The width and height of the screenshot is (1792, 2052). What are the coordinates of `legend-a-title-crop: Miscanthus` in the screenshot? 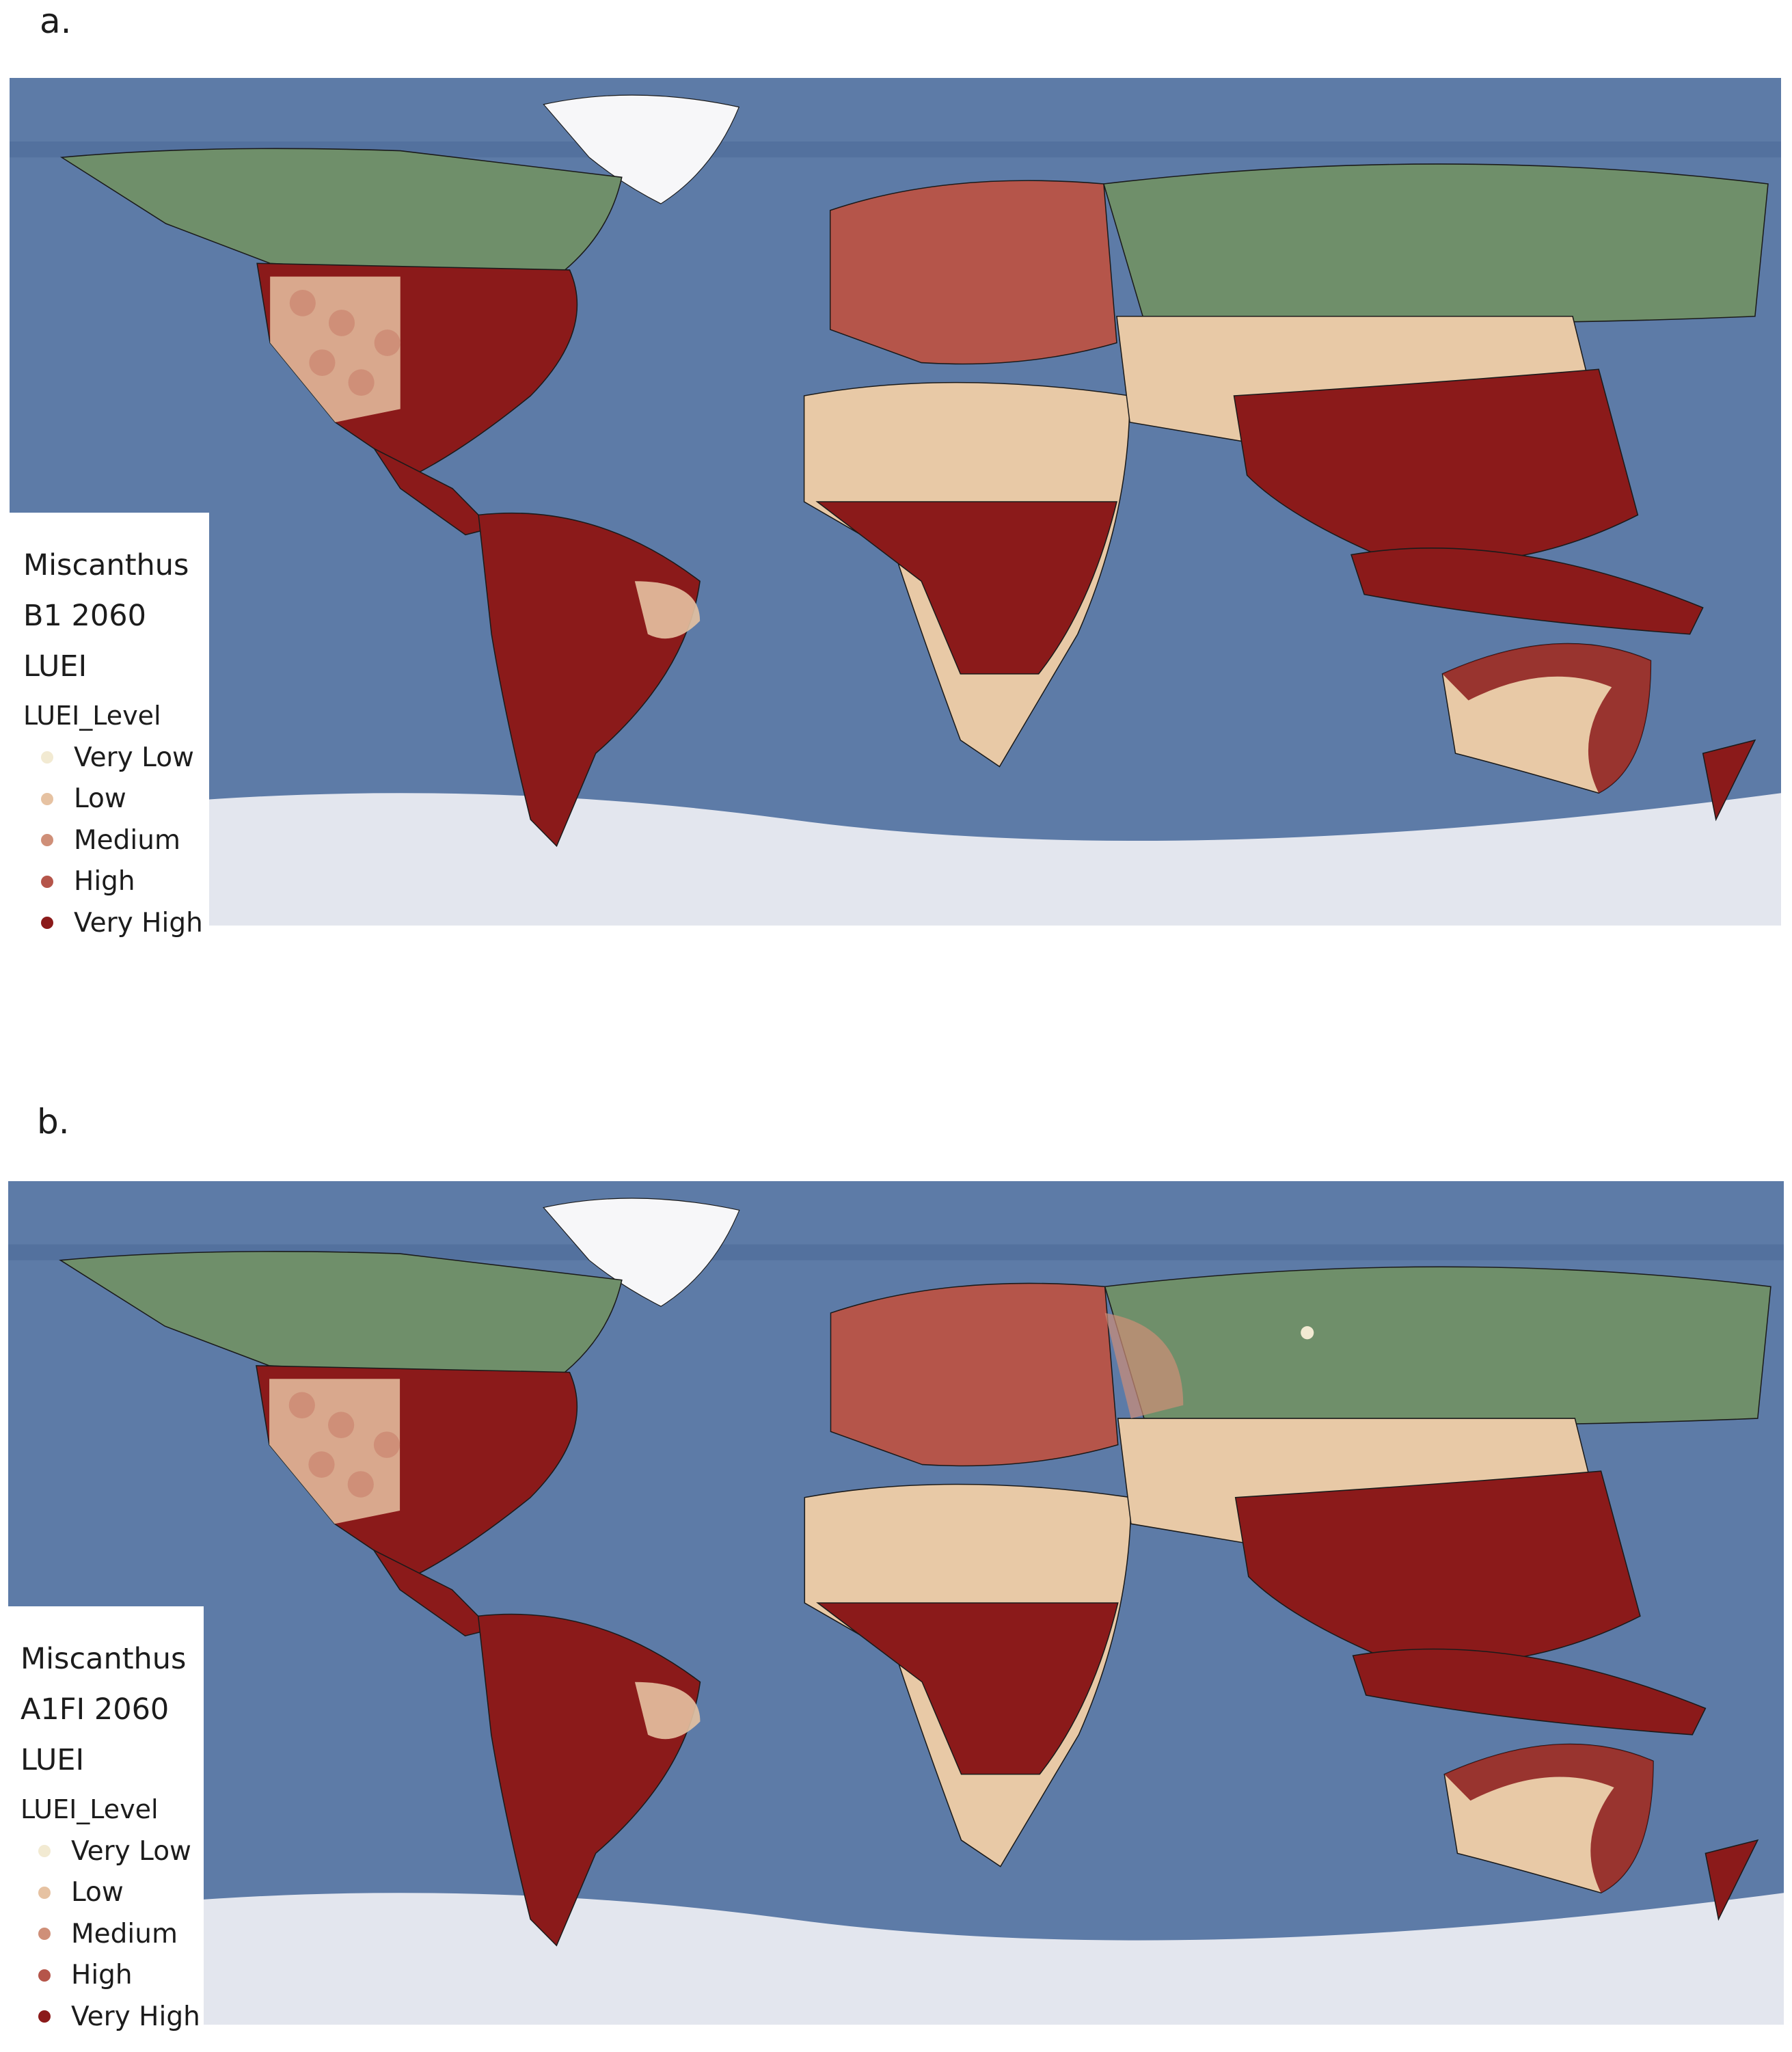 It's located at (106, 565).